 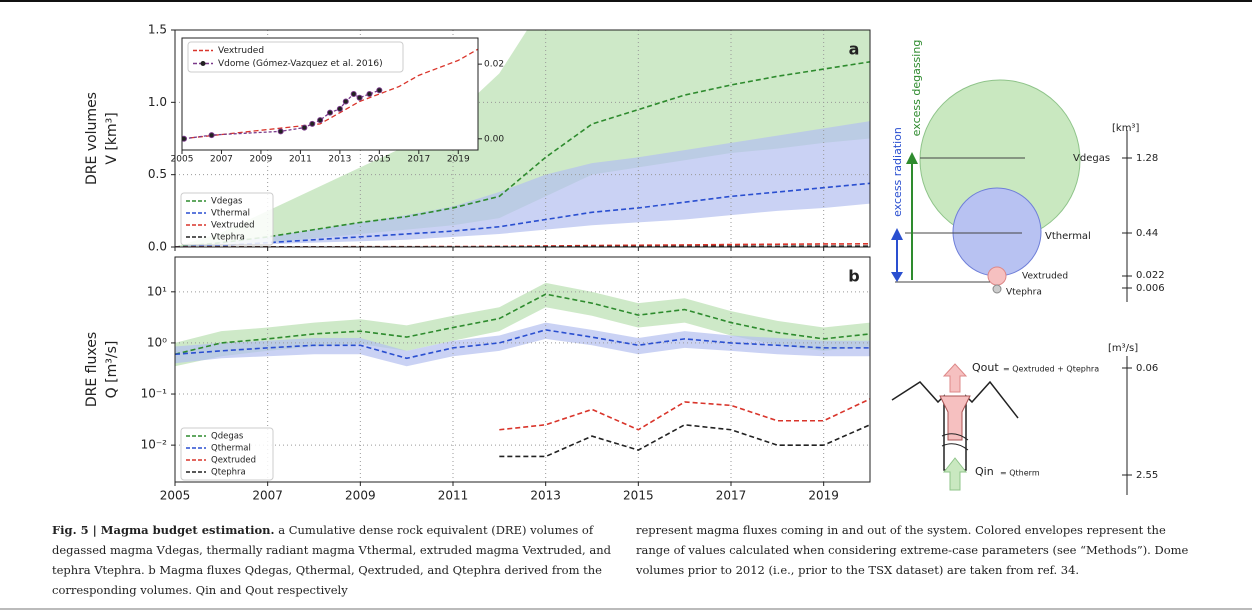 I want to click on legend-label: Vtephra, so click(x=228, y=238).